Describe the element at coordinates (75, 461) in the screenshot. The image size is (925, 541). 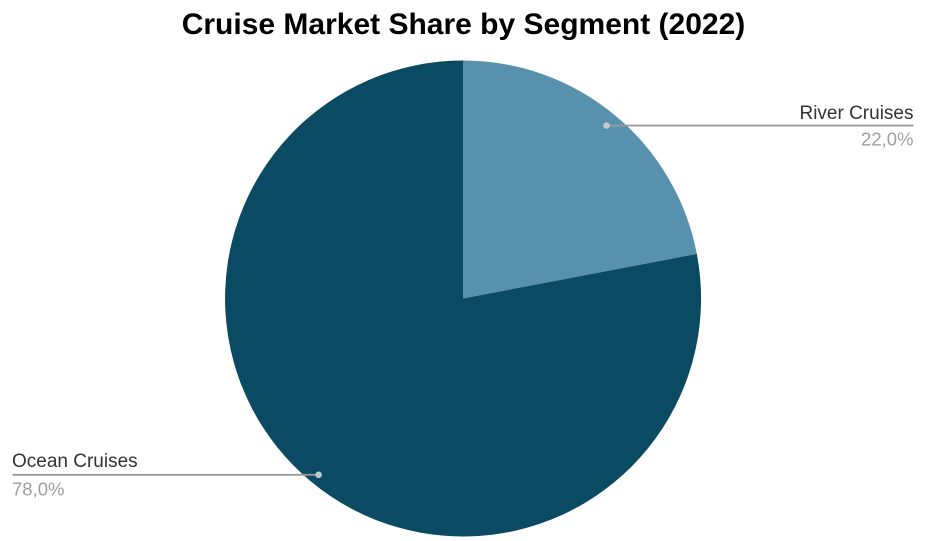
I see `svg-text: Ocean Cruises` at that location.